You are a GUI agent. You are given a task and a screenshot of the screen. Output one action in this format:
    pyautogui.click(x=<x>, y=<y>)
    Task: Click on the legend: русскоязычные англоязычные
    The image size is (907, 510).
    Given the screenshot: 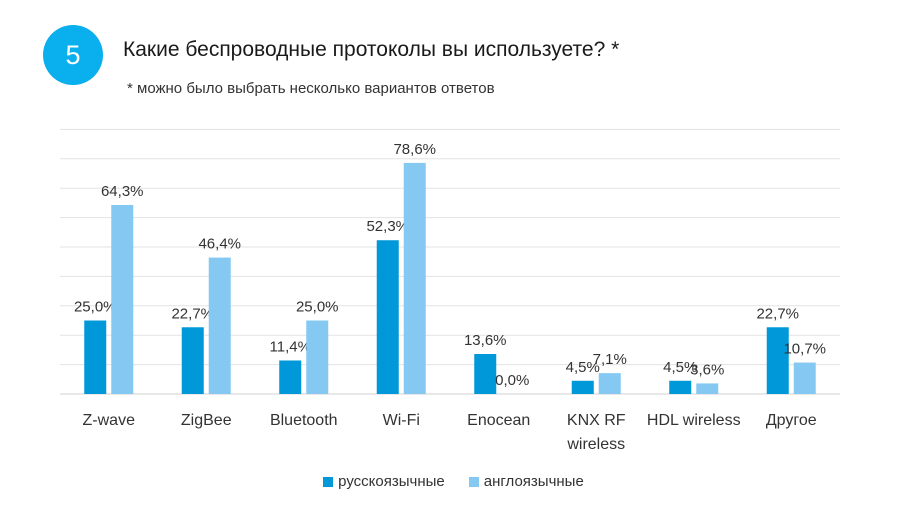 What is the action you would take?
    pyautogui.click(x=453, y=481)
    